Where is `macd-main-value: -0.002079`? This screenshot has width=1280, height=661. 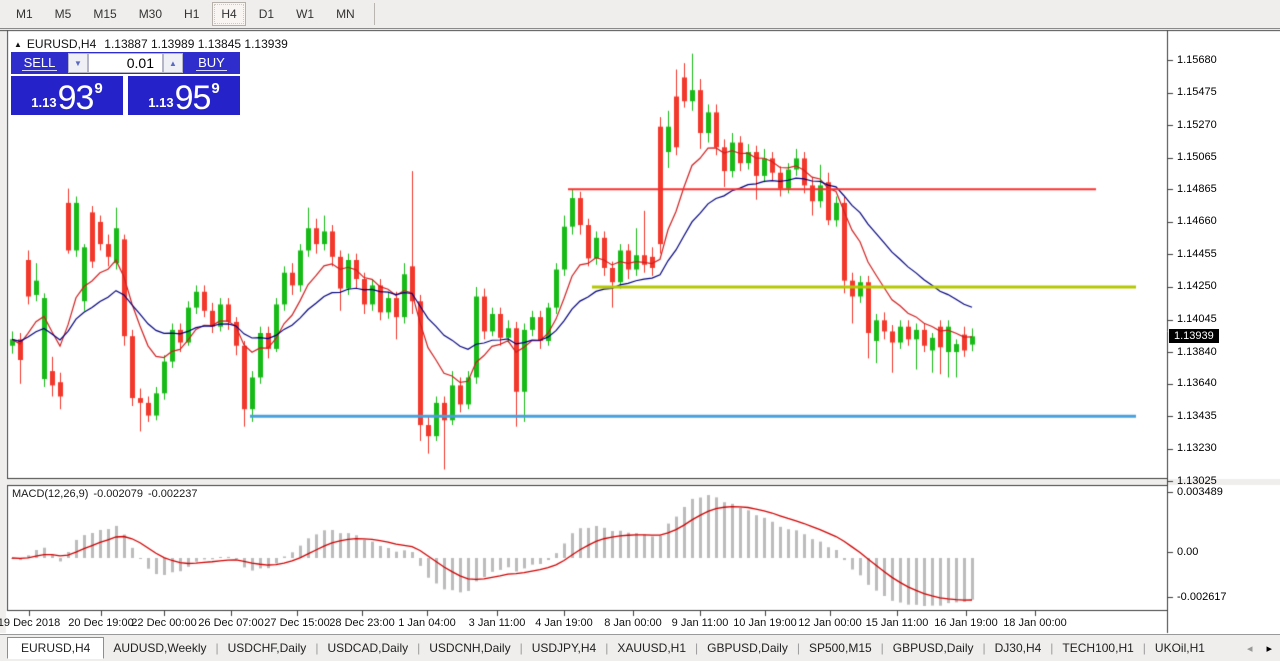 macd-main-value: -0.002079 is located at coordinates (118, 494).